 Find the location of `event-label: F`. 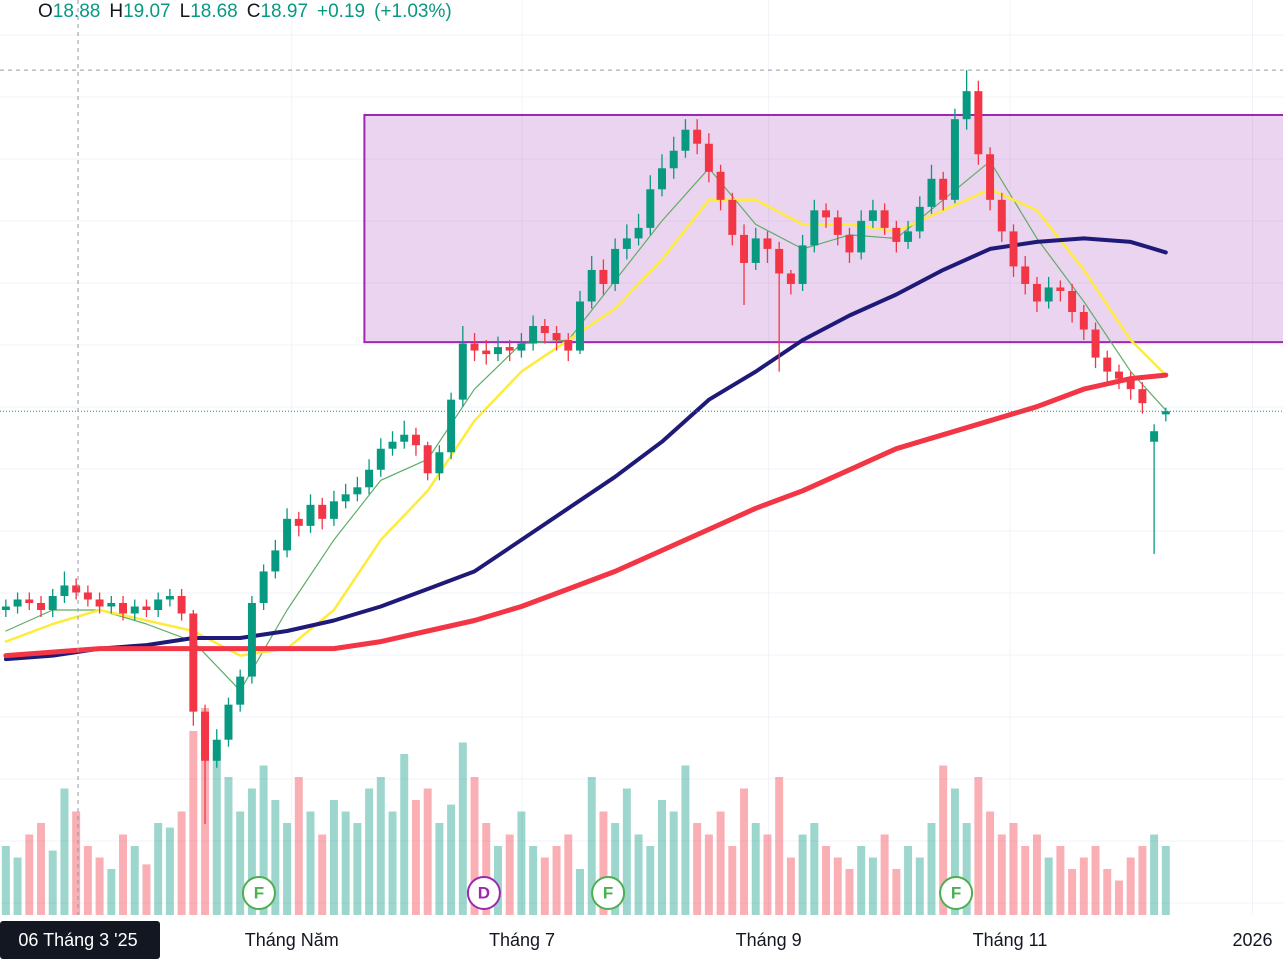

event-label: F is located at coordinates (608, 892).